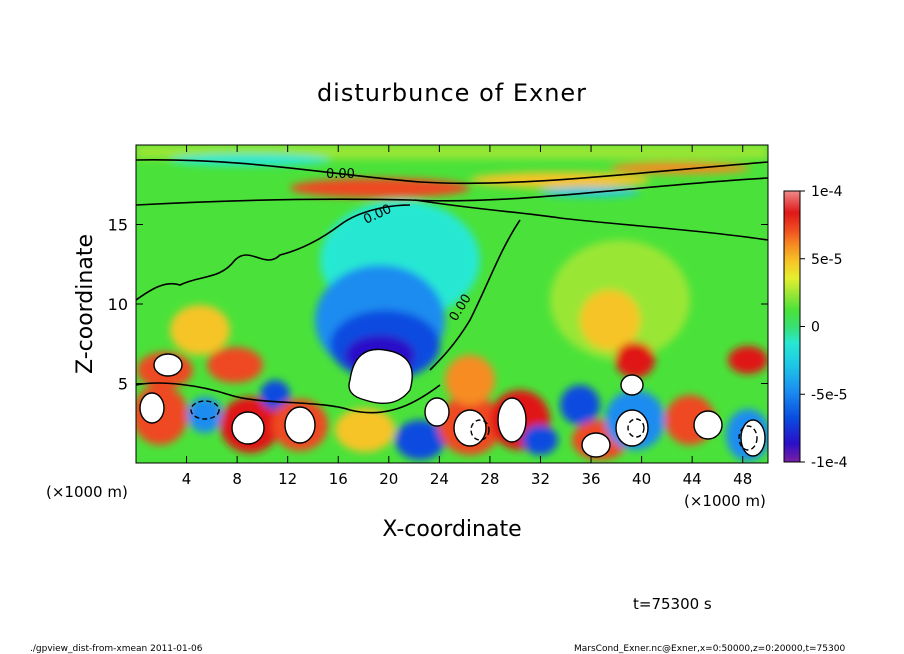  Describe the element at coordinates (118, 225) in the screenshot. I see `y-tick-label: 15` at that location.